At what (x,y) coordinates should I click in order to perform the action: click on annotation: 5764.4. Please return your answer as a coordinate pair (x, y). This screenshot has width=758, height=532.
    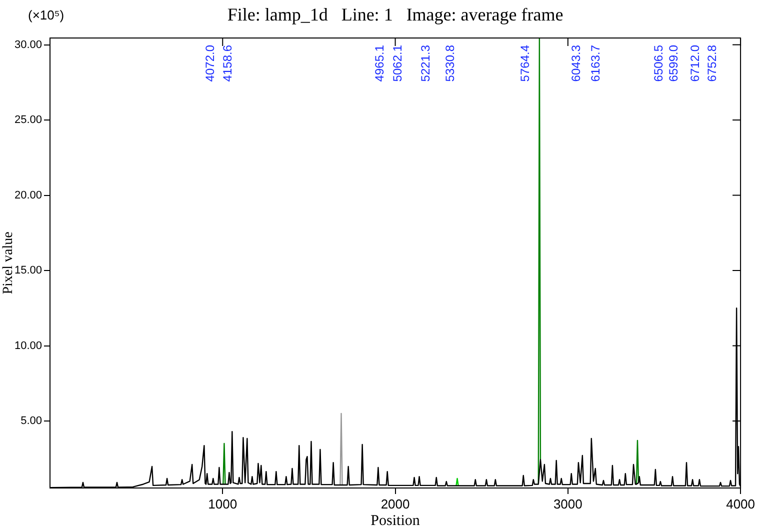
    Looking at the image, I should click on (525, 63).